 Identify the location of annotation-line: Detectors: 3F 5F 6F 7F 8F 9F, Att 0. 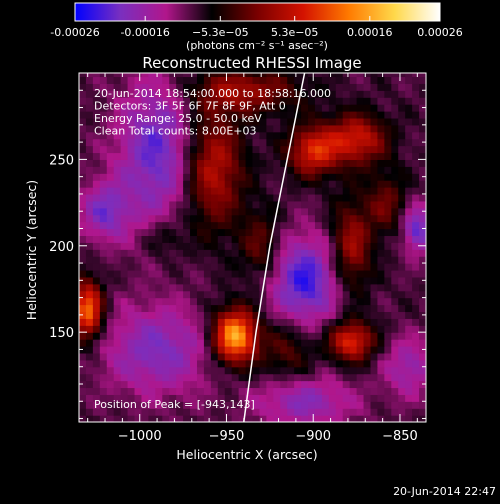
(190, 106).